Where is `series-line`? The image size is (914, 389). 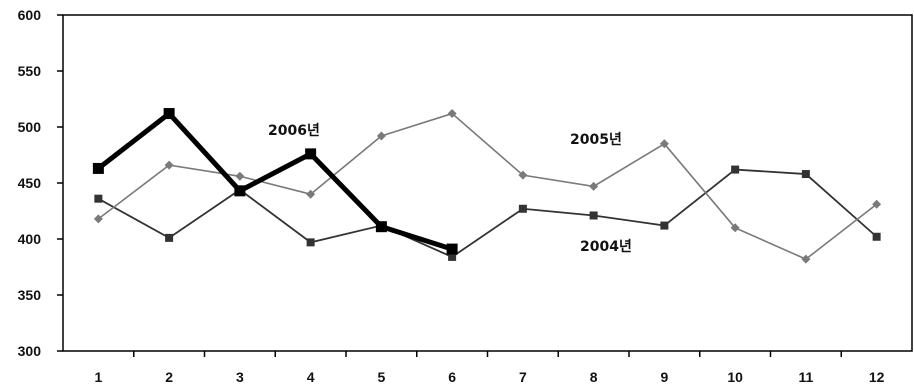 series-line is located at coordinates (274, 181).